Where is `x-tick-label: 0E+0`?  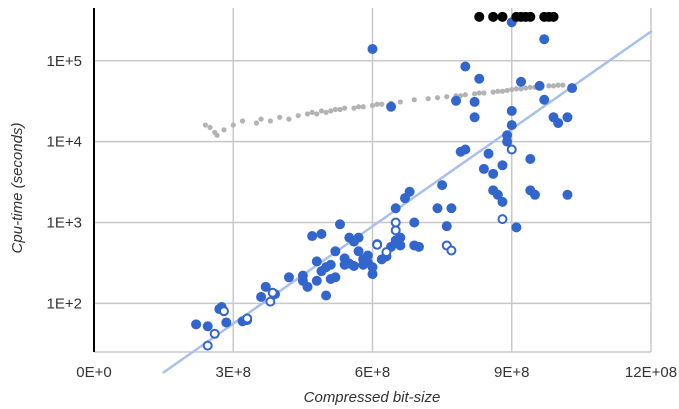
x-tick-label: 0E+0 is located at coordinates (93, 372).